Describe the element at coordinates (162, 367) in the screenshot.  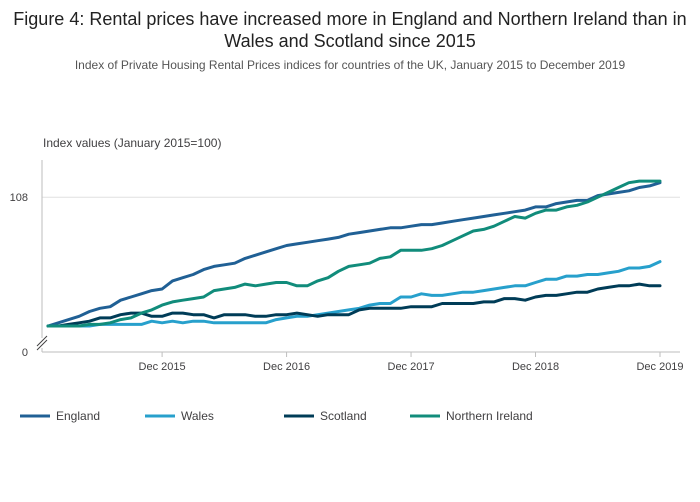
I see `x-tick-label: Dec 2015` at that location.